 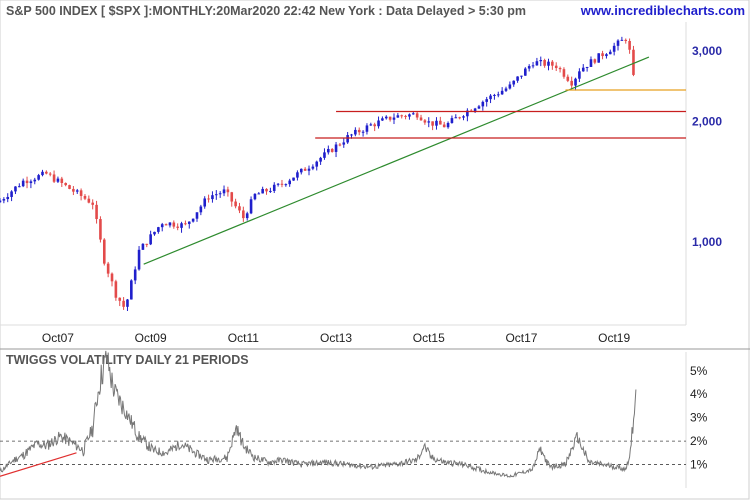 I want to click on price-tick-label: 3,000, so click(x=707, y=51).